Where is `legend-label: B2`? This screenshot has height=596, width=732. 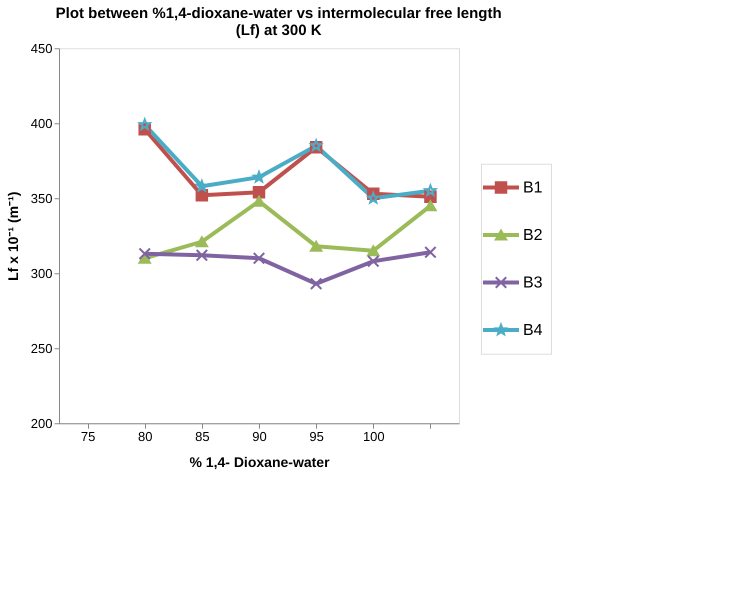 legend-label: B2 is located at coordinates (533, 235).